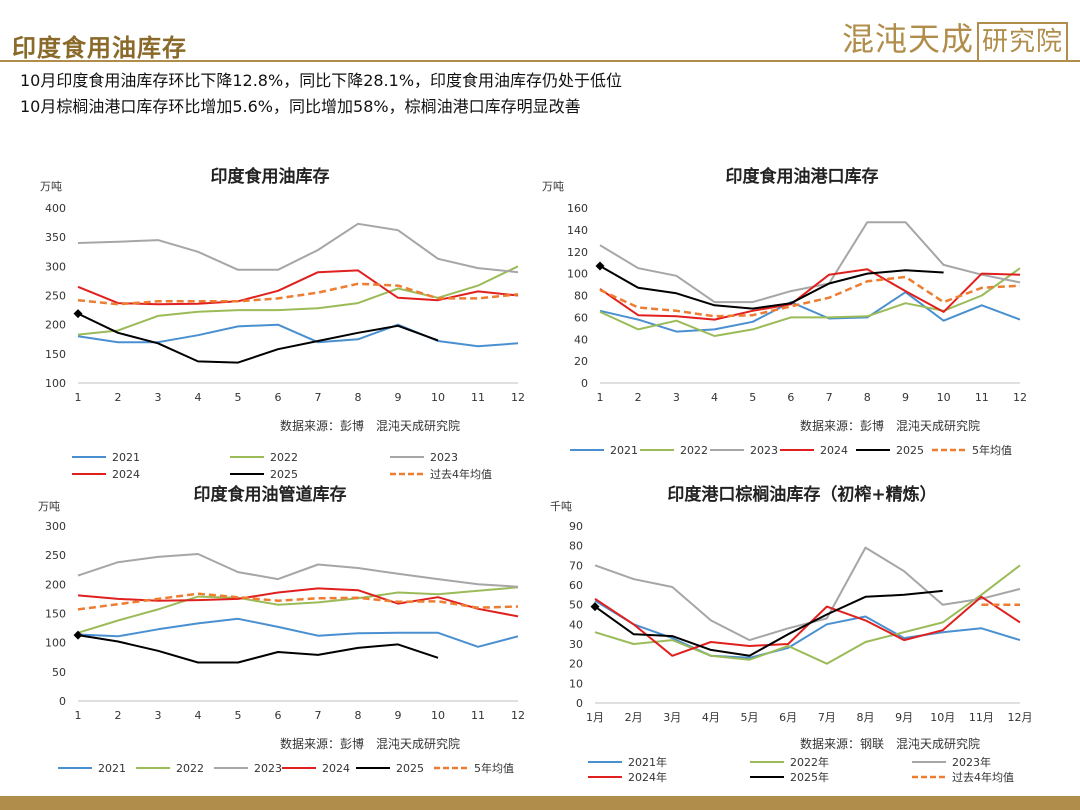  What do you see at coordinates (672, 717) in the screenshot?
I see `x-tick-label: 3月` at bounding box center [672, 717].